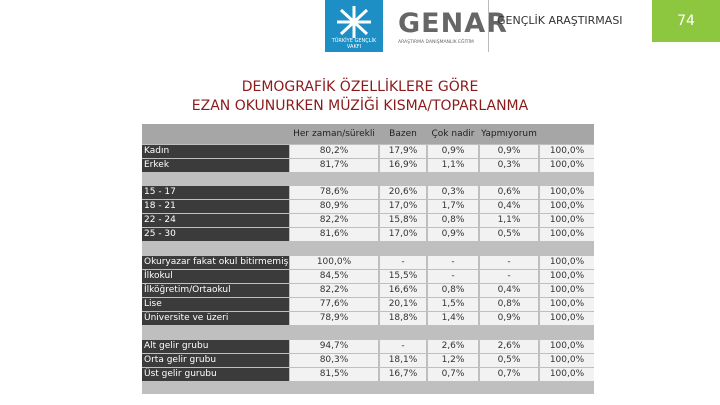 This screenshot has height=405, width=720. What do you see at coordinates (436, 42) in the screenshot?
I see `brand-subtitle: ARAŞTIRMA DANIŞMANLIK EĞİTİM` at bounding box center [436, 42].